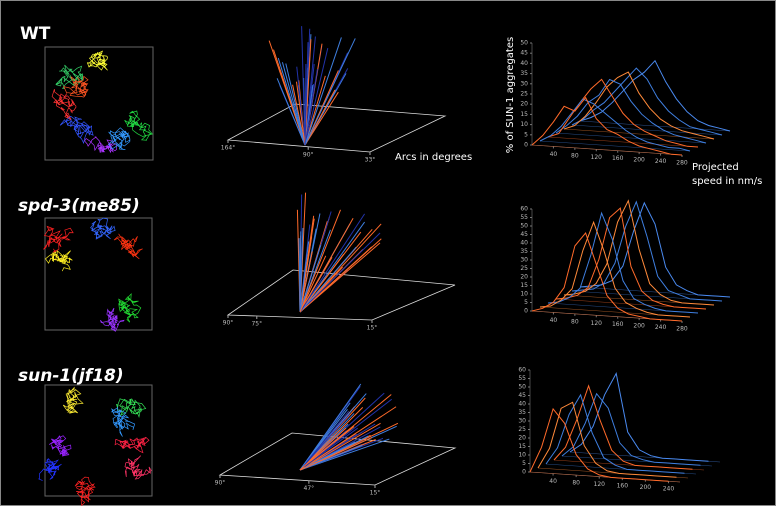 This screenshot has width=776, height=506. I want to click on y-tick-label: 15, so click(524, 285).